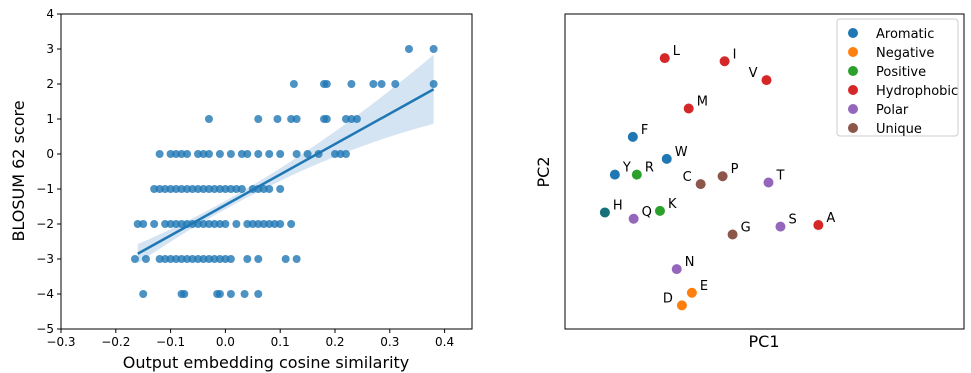 This screenshot has height=373, width=971. I want to click on left-x-ticks: −0.3 −0.2 −0.1 0.0 0.1 0.2 0.3 0.4, so click(250, 339).